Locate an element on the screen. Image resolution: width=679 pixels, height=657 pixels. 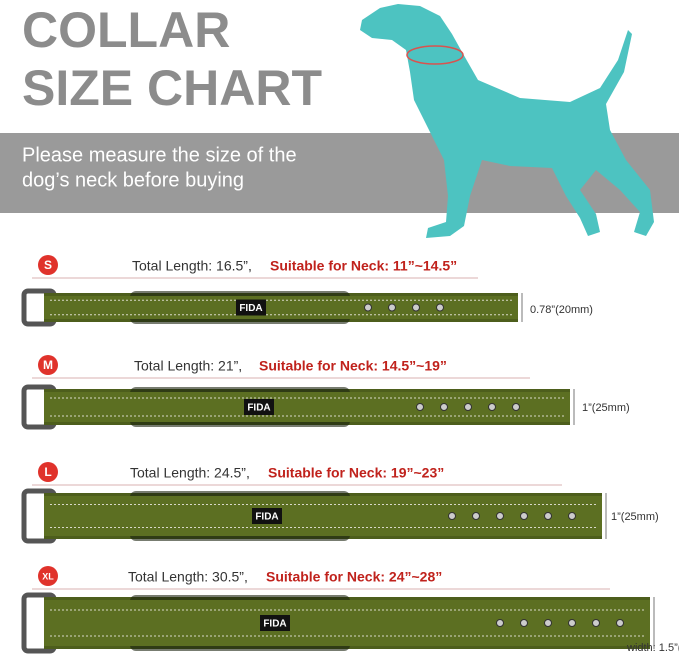
size-badge-label: XL is located at coordinates (48, 576).